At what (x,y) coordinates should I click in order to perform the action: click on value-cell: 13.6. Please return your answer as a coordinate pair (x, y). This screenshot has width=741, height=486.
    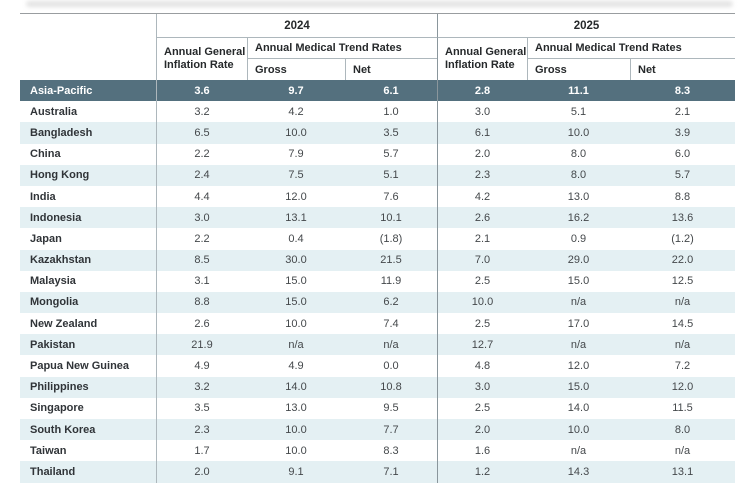
    Looking at the image, I should click on (682, 217).